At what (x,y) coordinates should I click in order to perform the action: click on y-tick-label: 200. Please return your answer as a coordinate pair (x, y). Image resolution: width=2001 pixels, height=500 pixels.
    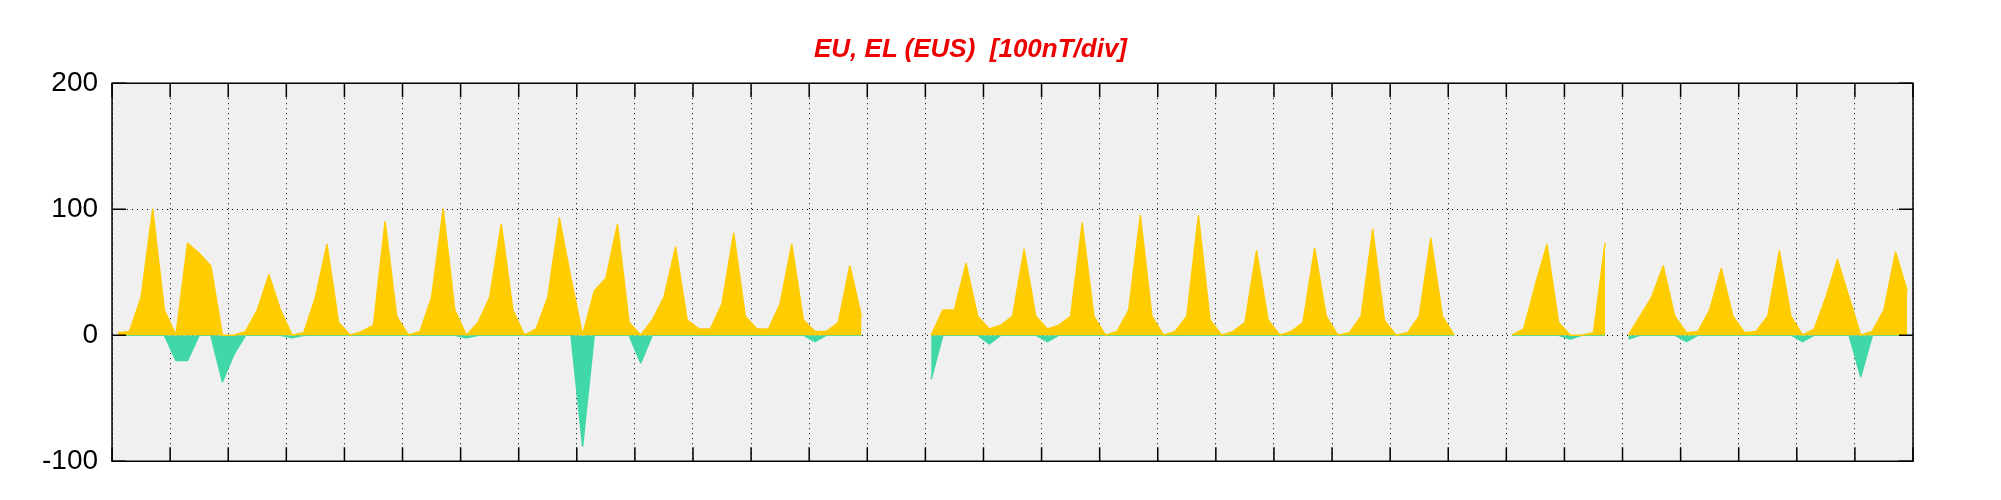
    Looking at the image, I should click on (75, 81).